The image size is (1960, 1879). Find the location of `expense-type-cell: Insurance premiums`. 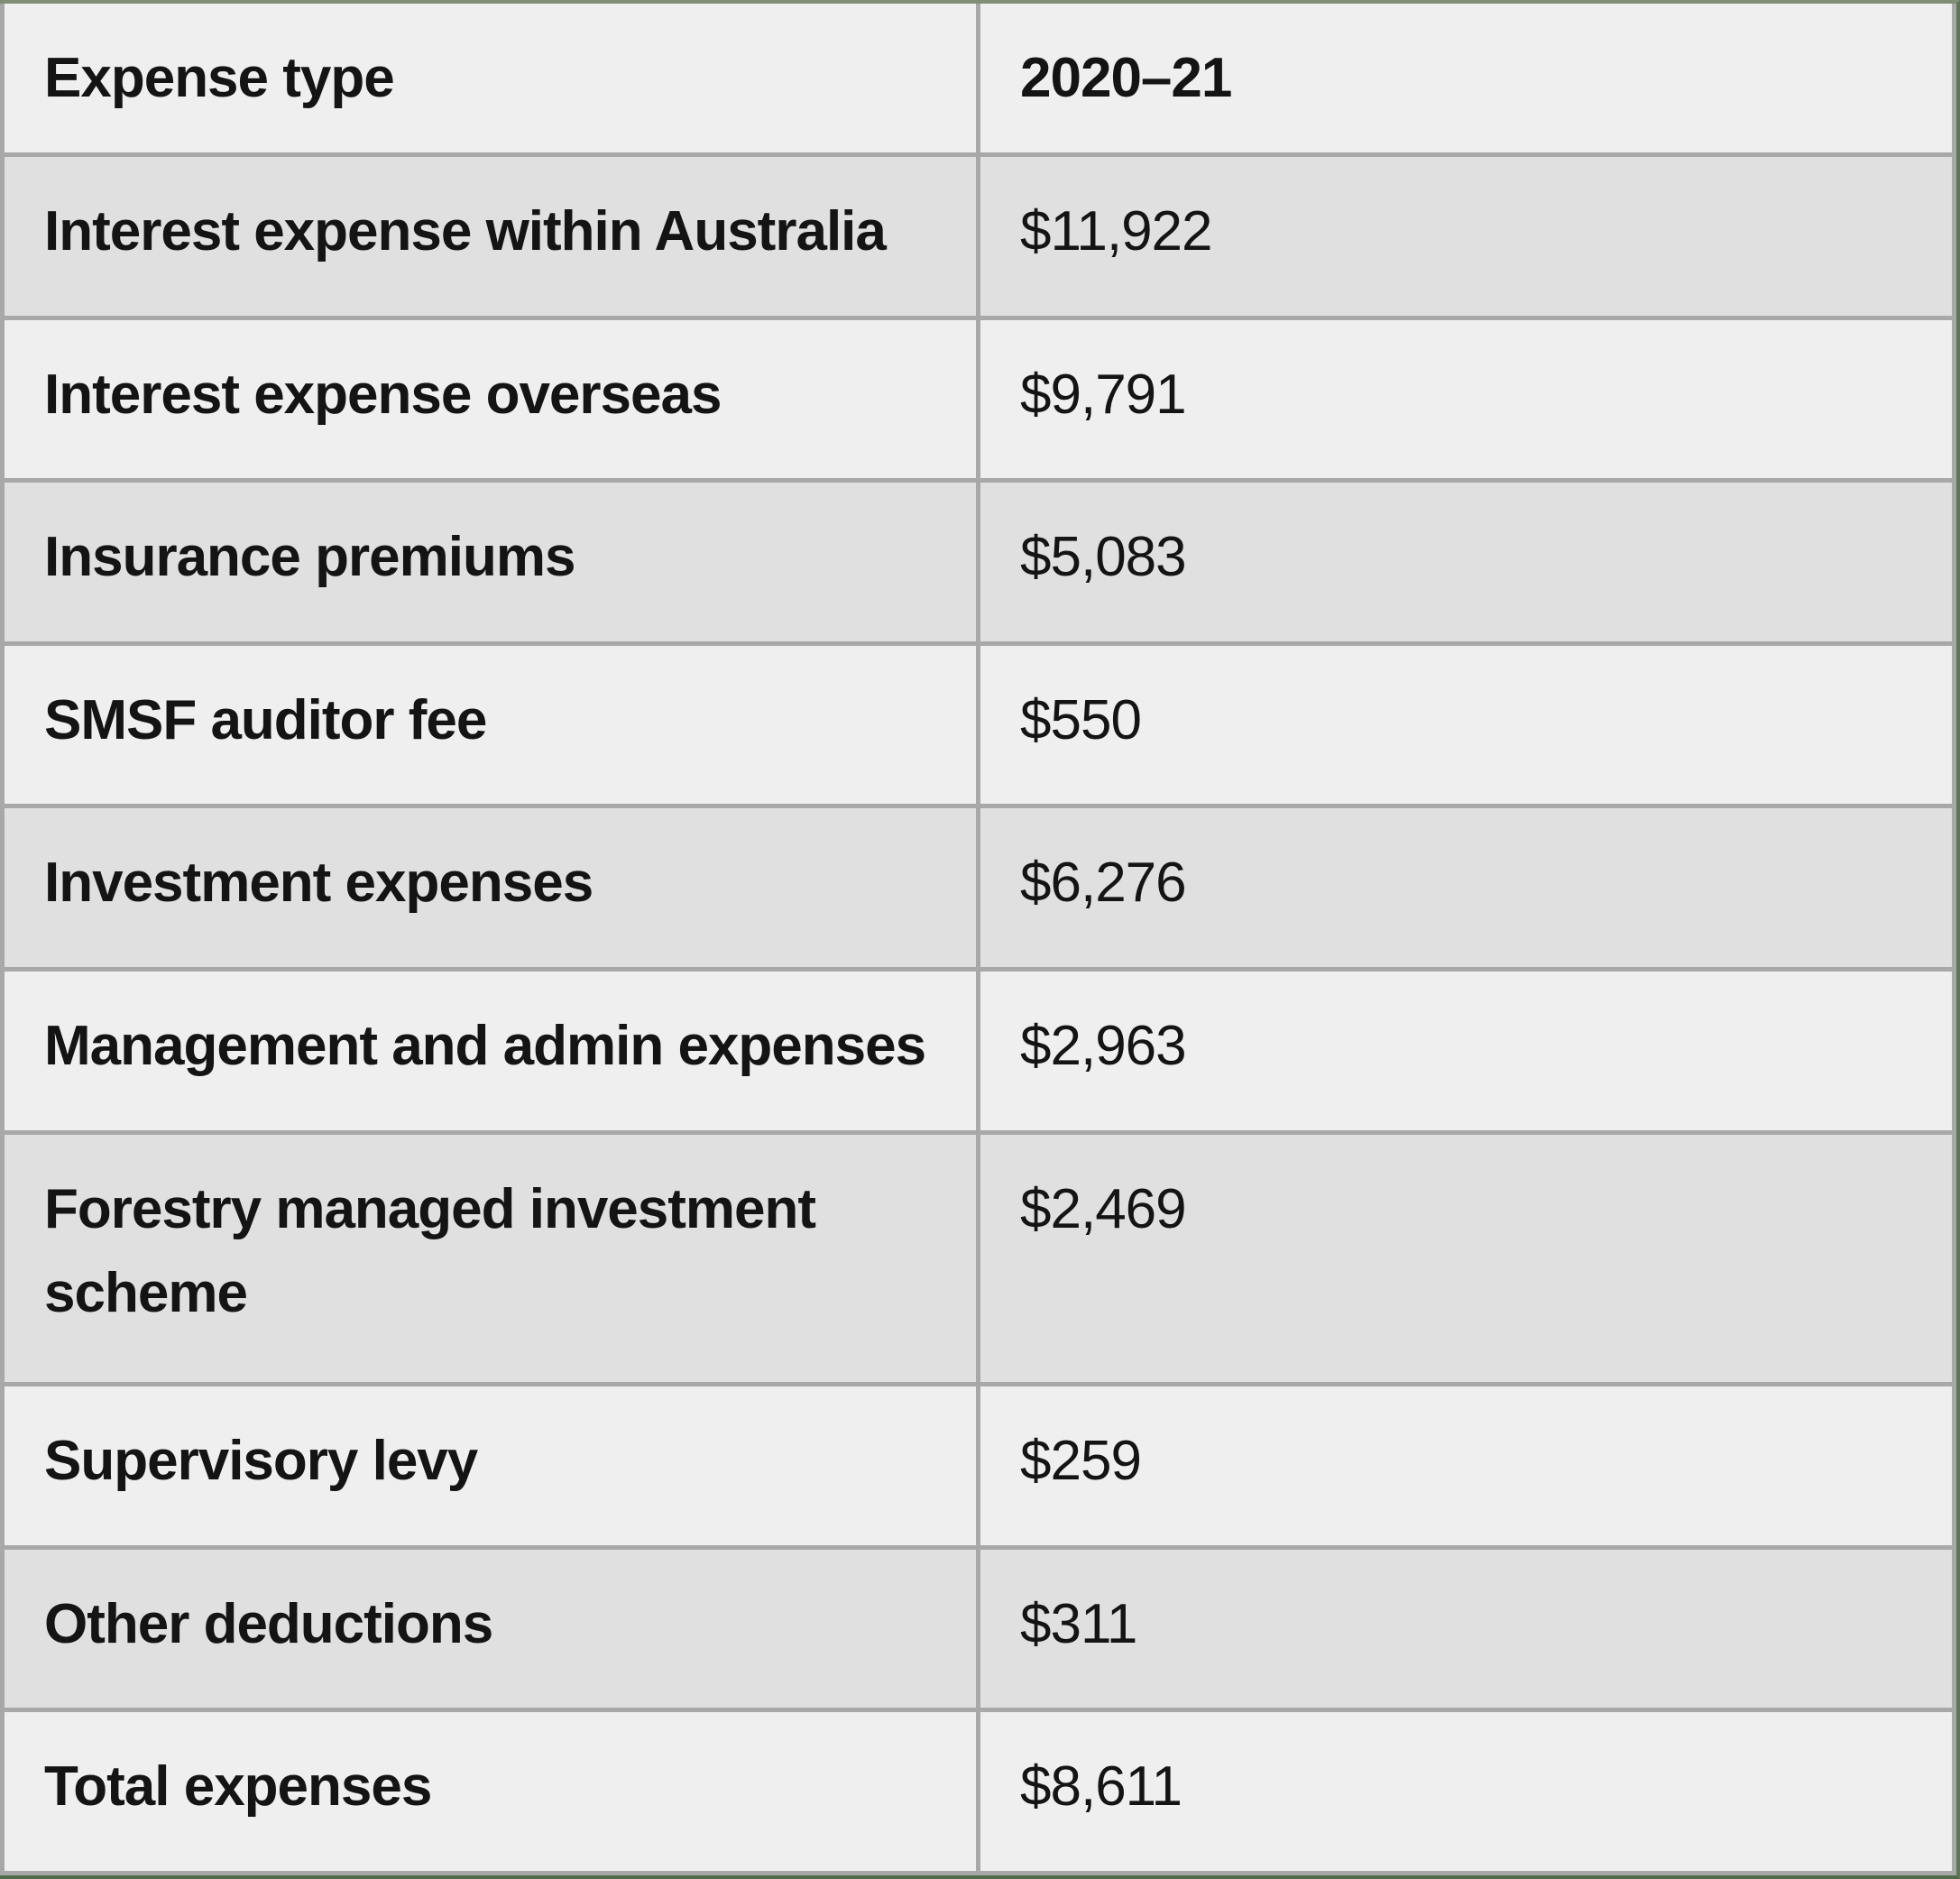

expense-type-cell: Insurance premiums is located at coordinates (490, 562).